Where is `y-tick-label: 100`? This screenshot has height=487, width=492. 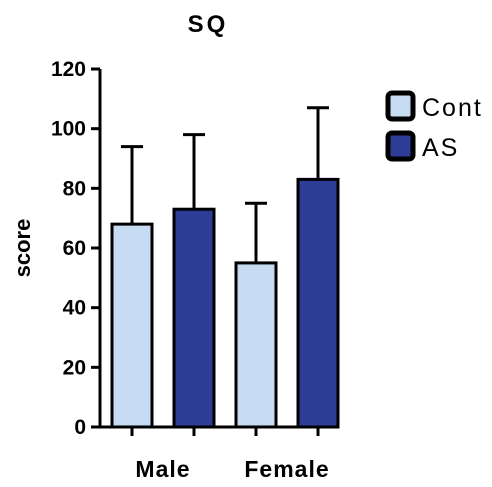
y-tick-label: 100 is located at coordinates (68, 129).